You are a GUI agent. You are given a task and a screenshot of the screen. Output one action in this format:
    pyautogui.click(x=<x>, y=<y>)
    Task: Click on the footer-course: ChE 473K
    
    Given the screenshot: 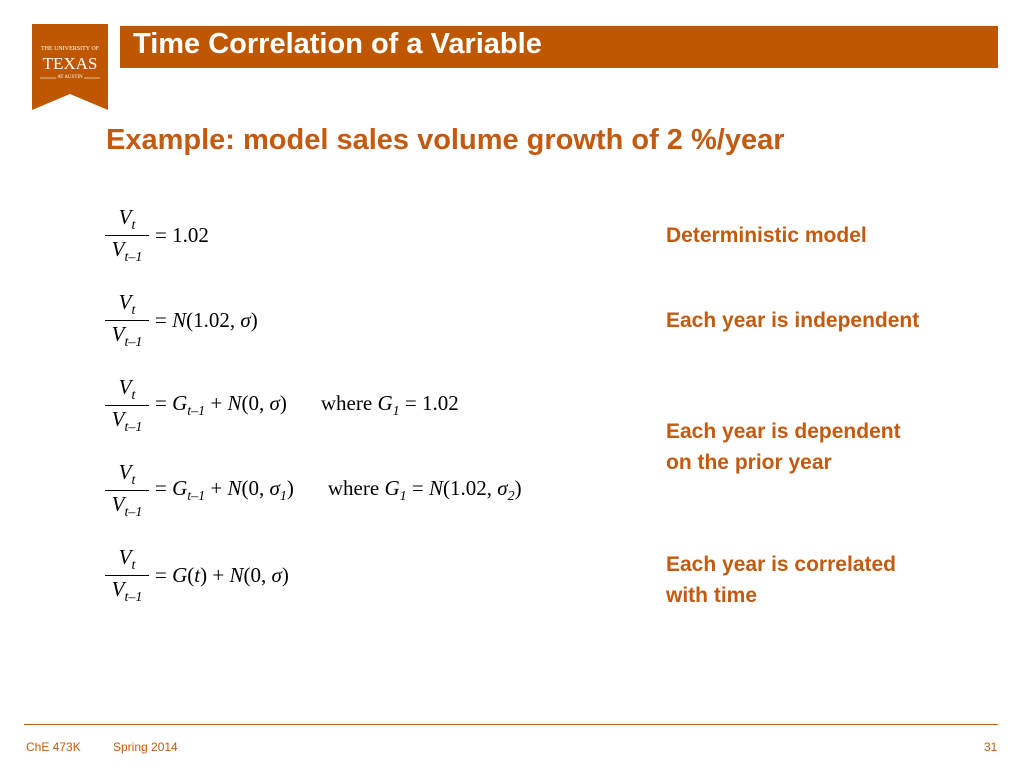 What is the action you would take?
    pyautogui.click(x=53, y=747)
    